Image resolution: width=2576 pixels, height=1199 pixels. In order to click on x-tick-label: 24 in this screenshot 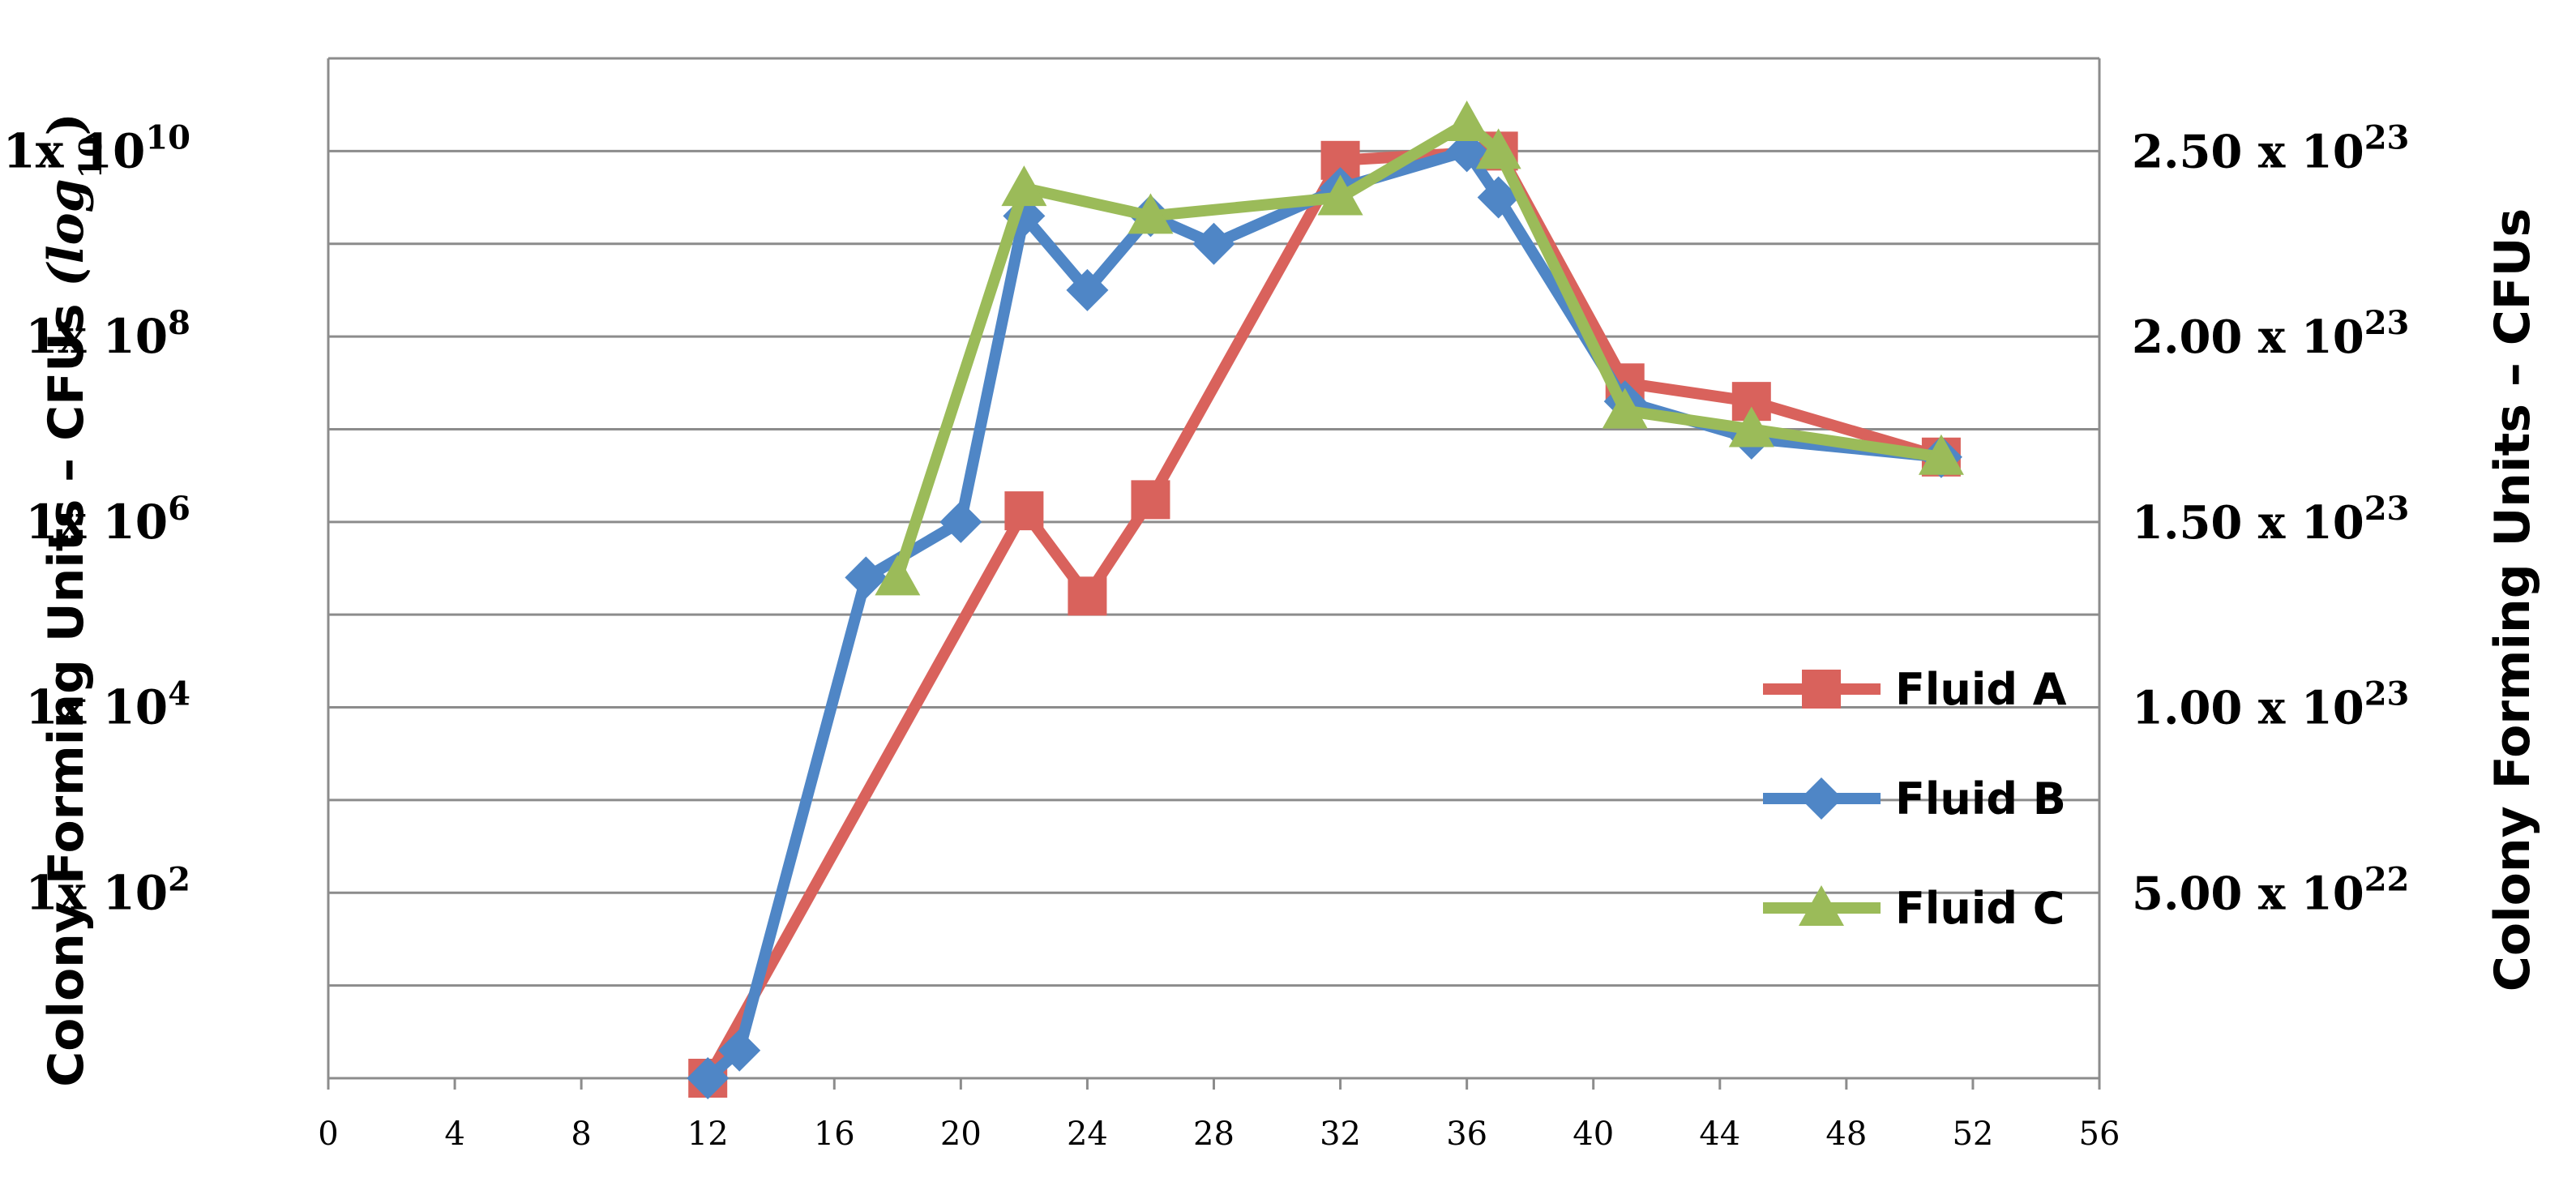, I will do `click(1087, 1134)`.